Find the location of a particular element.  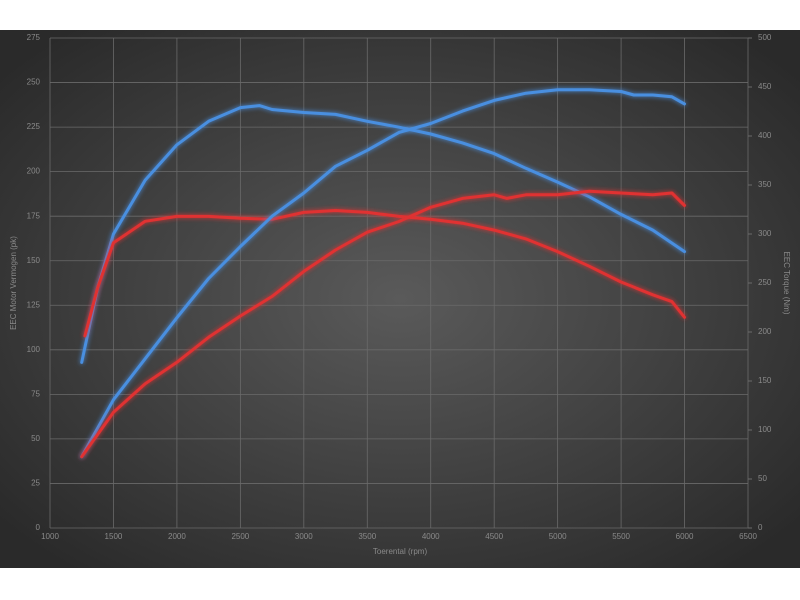

x-tick-label: 4500 is located at coordinates (494, 536).